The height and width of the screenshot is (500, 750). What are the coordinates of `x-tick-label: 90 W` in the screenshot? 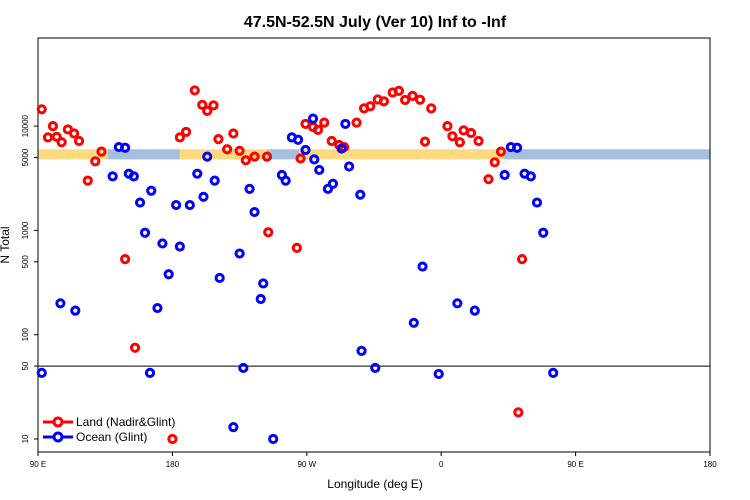 It's located at (306, 464).